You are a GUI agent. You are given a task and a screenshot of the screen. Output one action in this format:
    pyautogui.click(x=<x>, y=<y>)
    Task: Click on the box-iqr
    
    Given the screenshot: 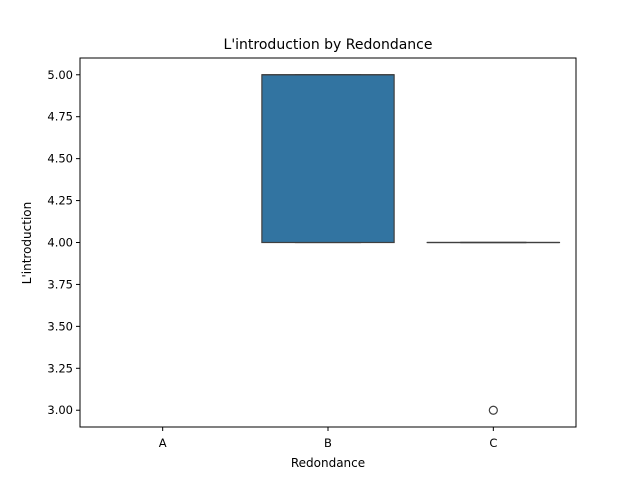 What is the action you would take?
    pyautogui.click(x=328, y=159)
    